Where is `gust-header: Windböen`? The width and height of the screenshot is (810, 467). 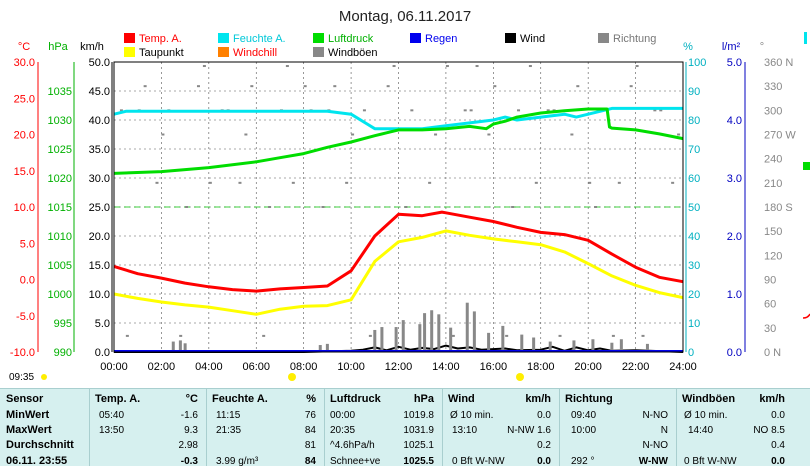
gust-header: Windböen is located at coordinates (709, 399).